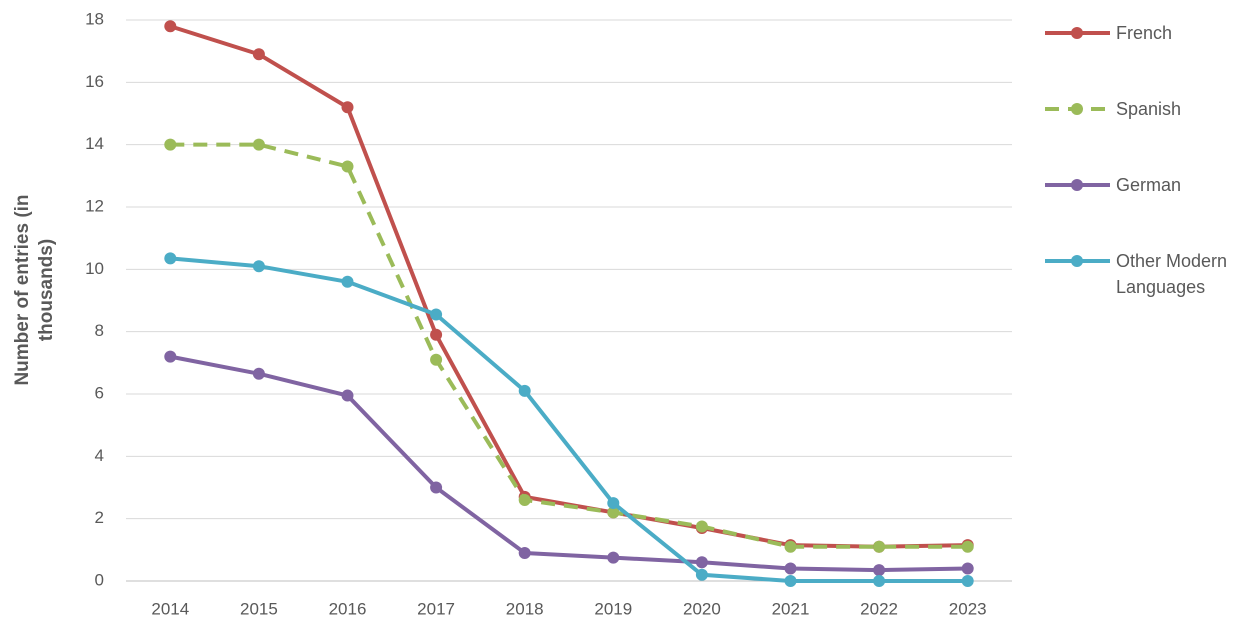  What do you see at coordinates (99, 517) in the screenshot?
I see `y-tick-label: 2` at bounding box center [99, 517].